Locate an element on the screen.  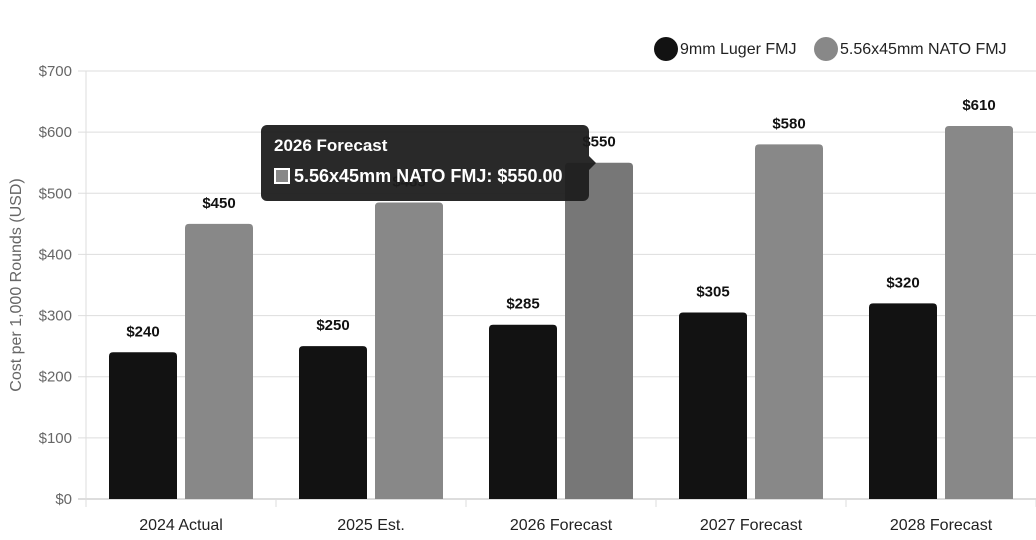
data-label: $250 is located at coordinates (332, 325).